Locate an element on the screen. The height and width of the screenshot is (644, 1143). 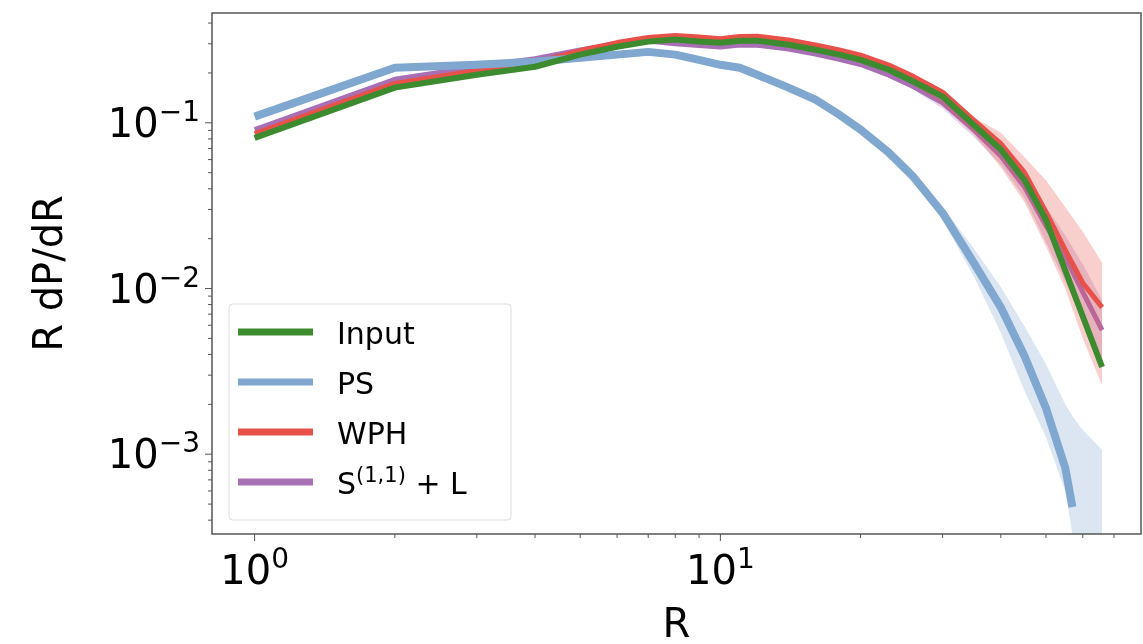
y-tick-label: 10$^{−1}$ is located at coordinates (153, 120).